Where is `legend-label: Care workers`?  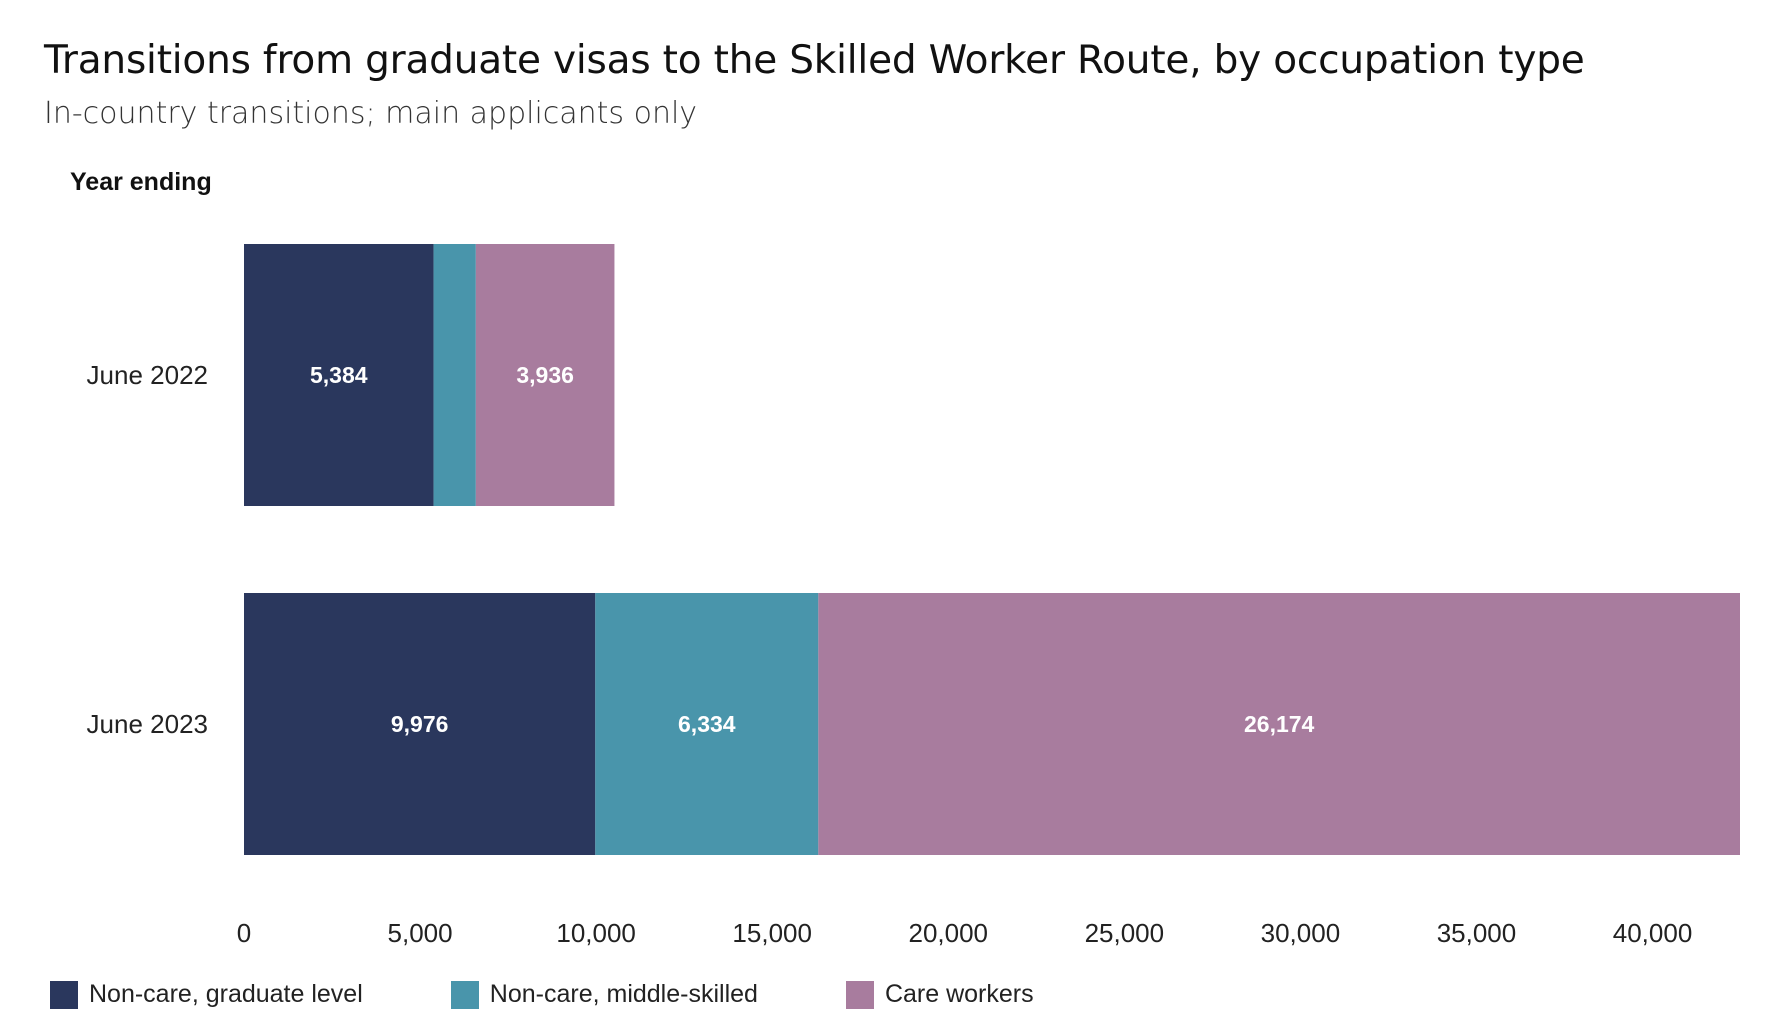 legend-label: Care workers is located at coordinates (959, 994).